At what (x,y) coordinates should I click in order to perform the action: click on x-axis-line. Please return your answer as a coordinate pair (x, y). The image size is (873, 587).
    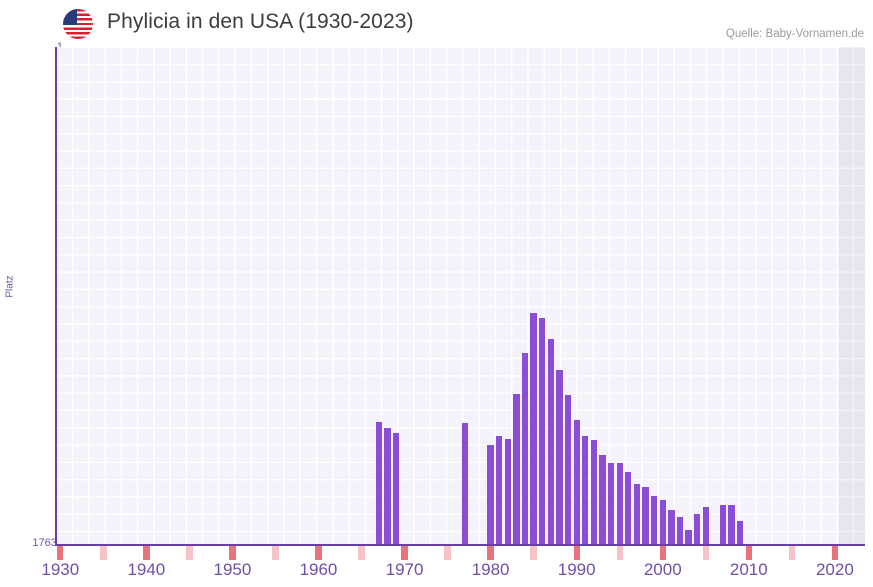
    Looking at the image, I should click on (460, 545).